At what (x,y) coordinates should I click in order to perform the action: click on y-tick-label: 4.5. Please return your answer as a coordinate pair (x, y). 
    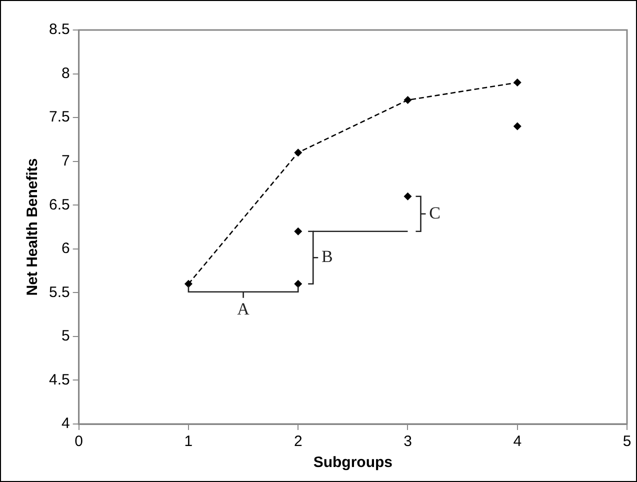
    Looking at the image, I should click on (59, 379).